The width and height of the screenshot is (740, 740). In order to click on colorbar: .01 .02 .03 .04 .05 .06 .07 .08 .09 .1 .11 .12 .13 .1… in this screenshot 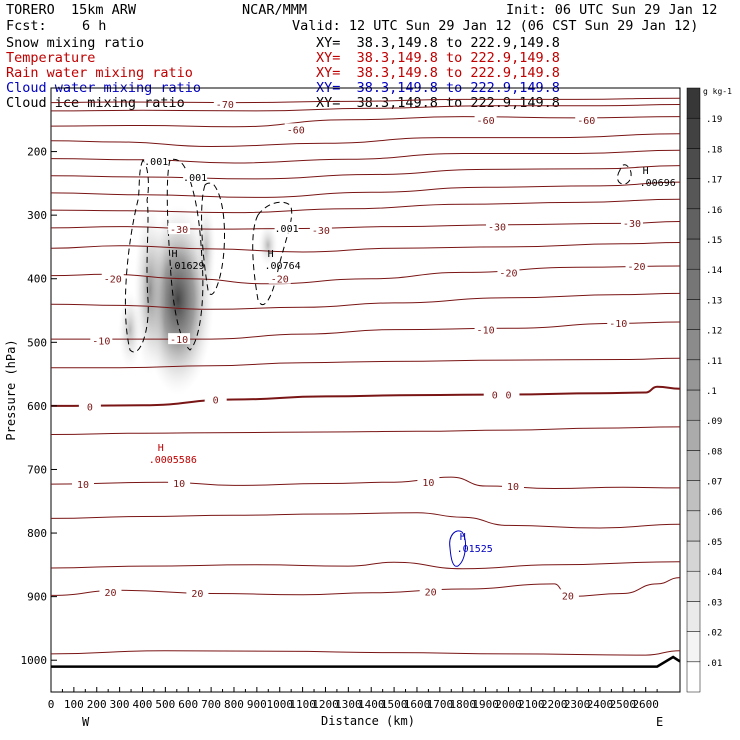, I will do `click(704, 390)`.